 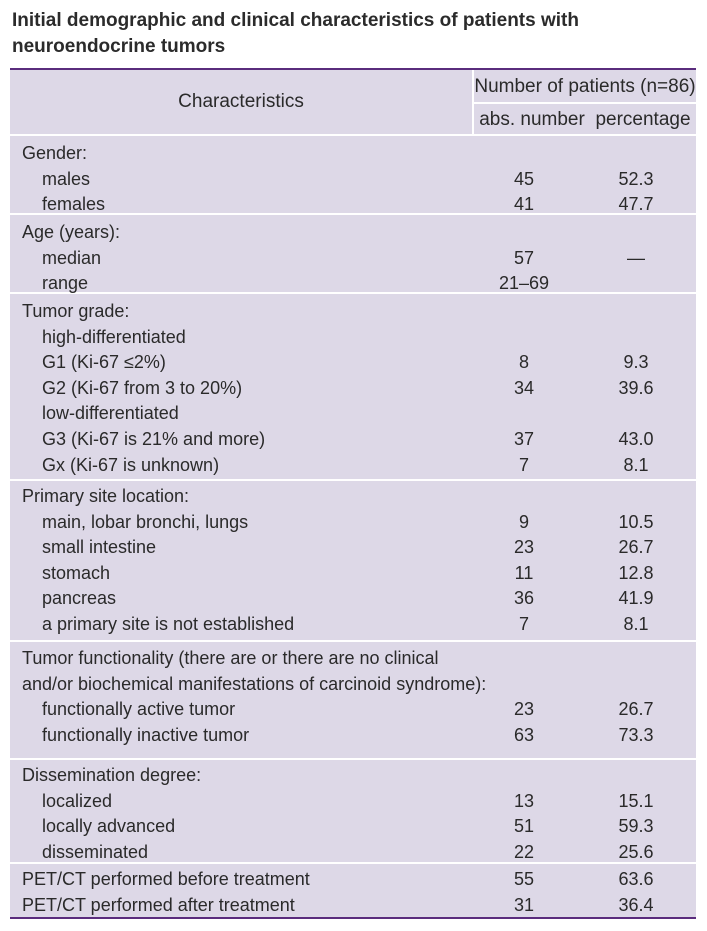 What do you see at coordinates (353, 233) in the screenshot?
I see `table-row: Age (years):` at bounding box center [353, 233].